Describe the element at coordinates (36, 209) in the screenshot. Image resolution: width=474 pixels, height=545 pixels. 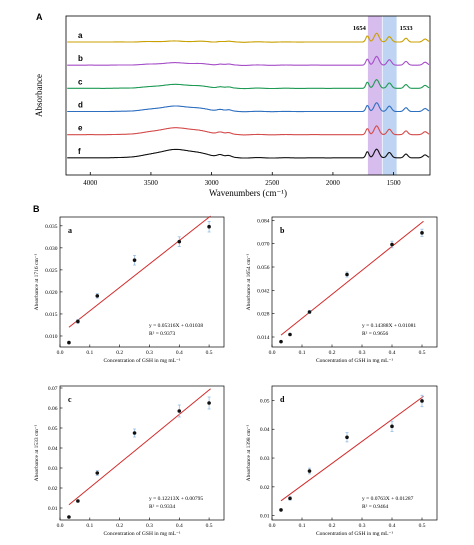
I see `panel-label-b: B` at that location.